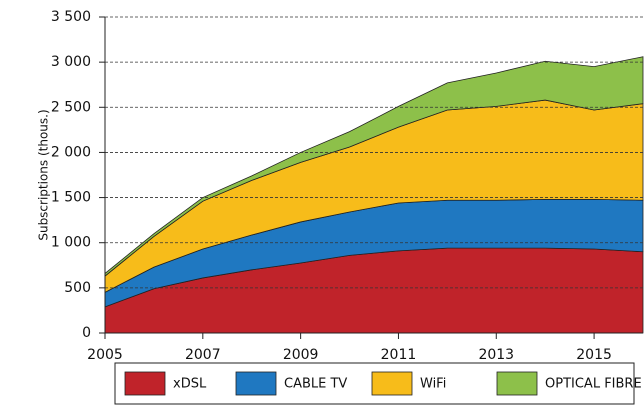 Image resolution: width=644 pixels, height=416 pixels. I want to click on y-tick-label: 2 000, so click(71, 152).